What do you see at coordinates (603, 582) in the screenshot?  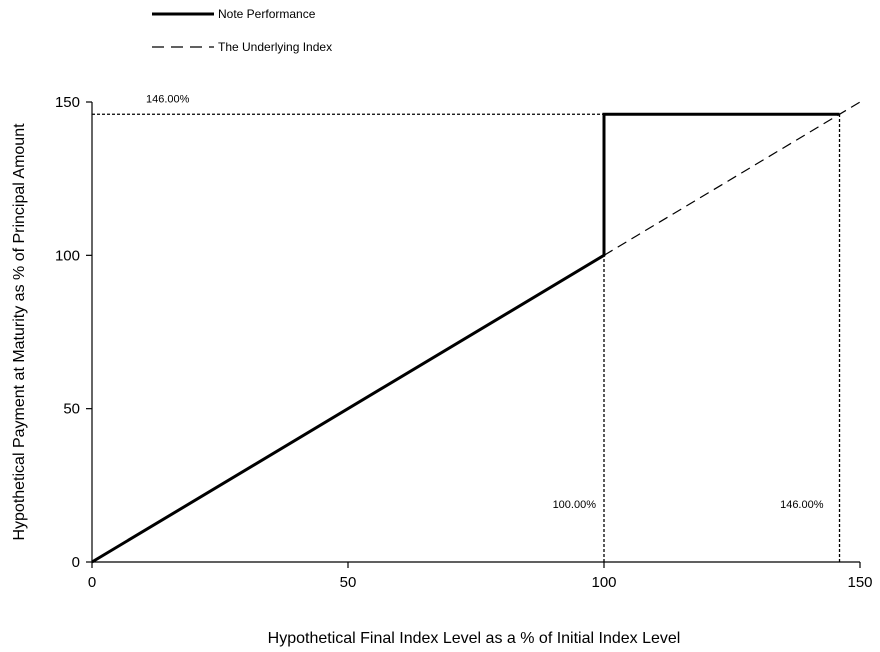 I see `x-tick-label-2: 100` at bounding box center [603, 582].